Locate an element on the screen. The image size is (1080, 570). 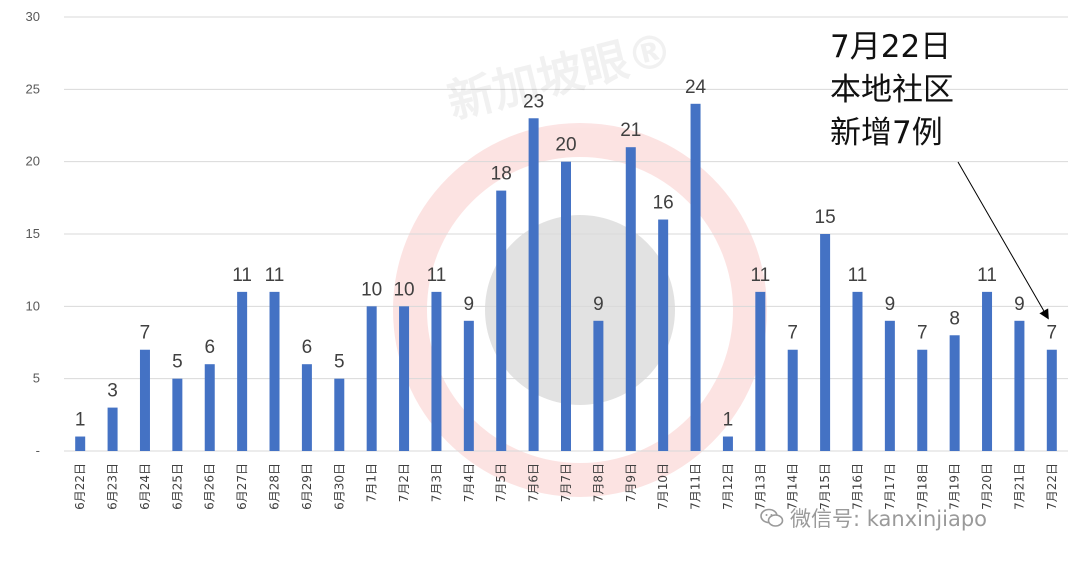
x-tick-label: 7月12日 is located at coordinates (728, 486).